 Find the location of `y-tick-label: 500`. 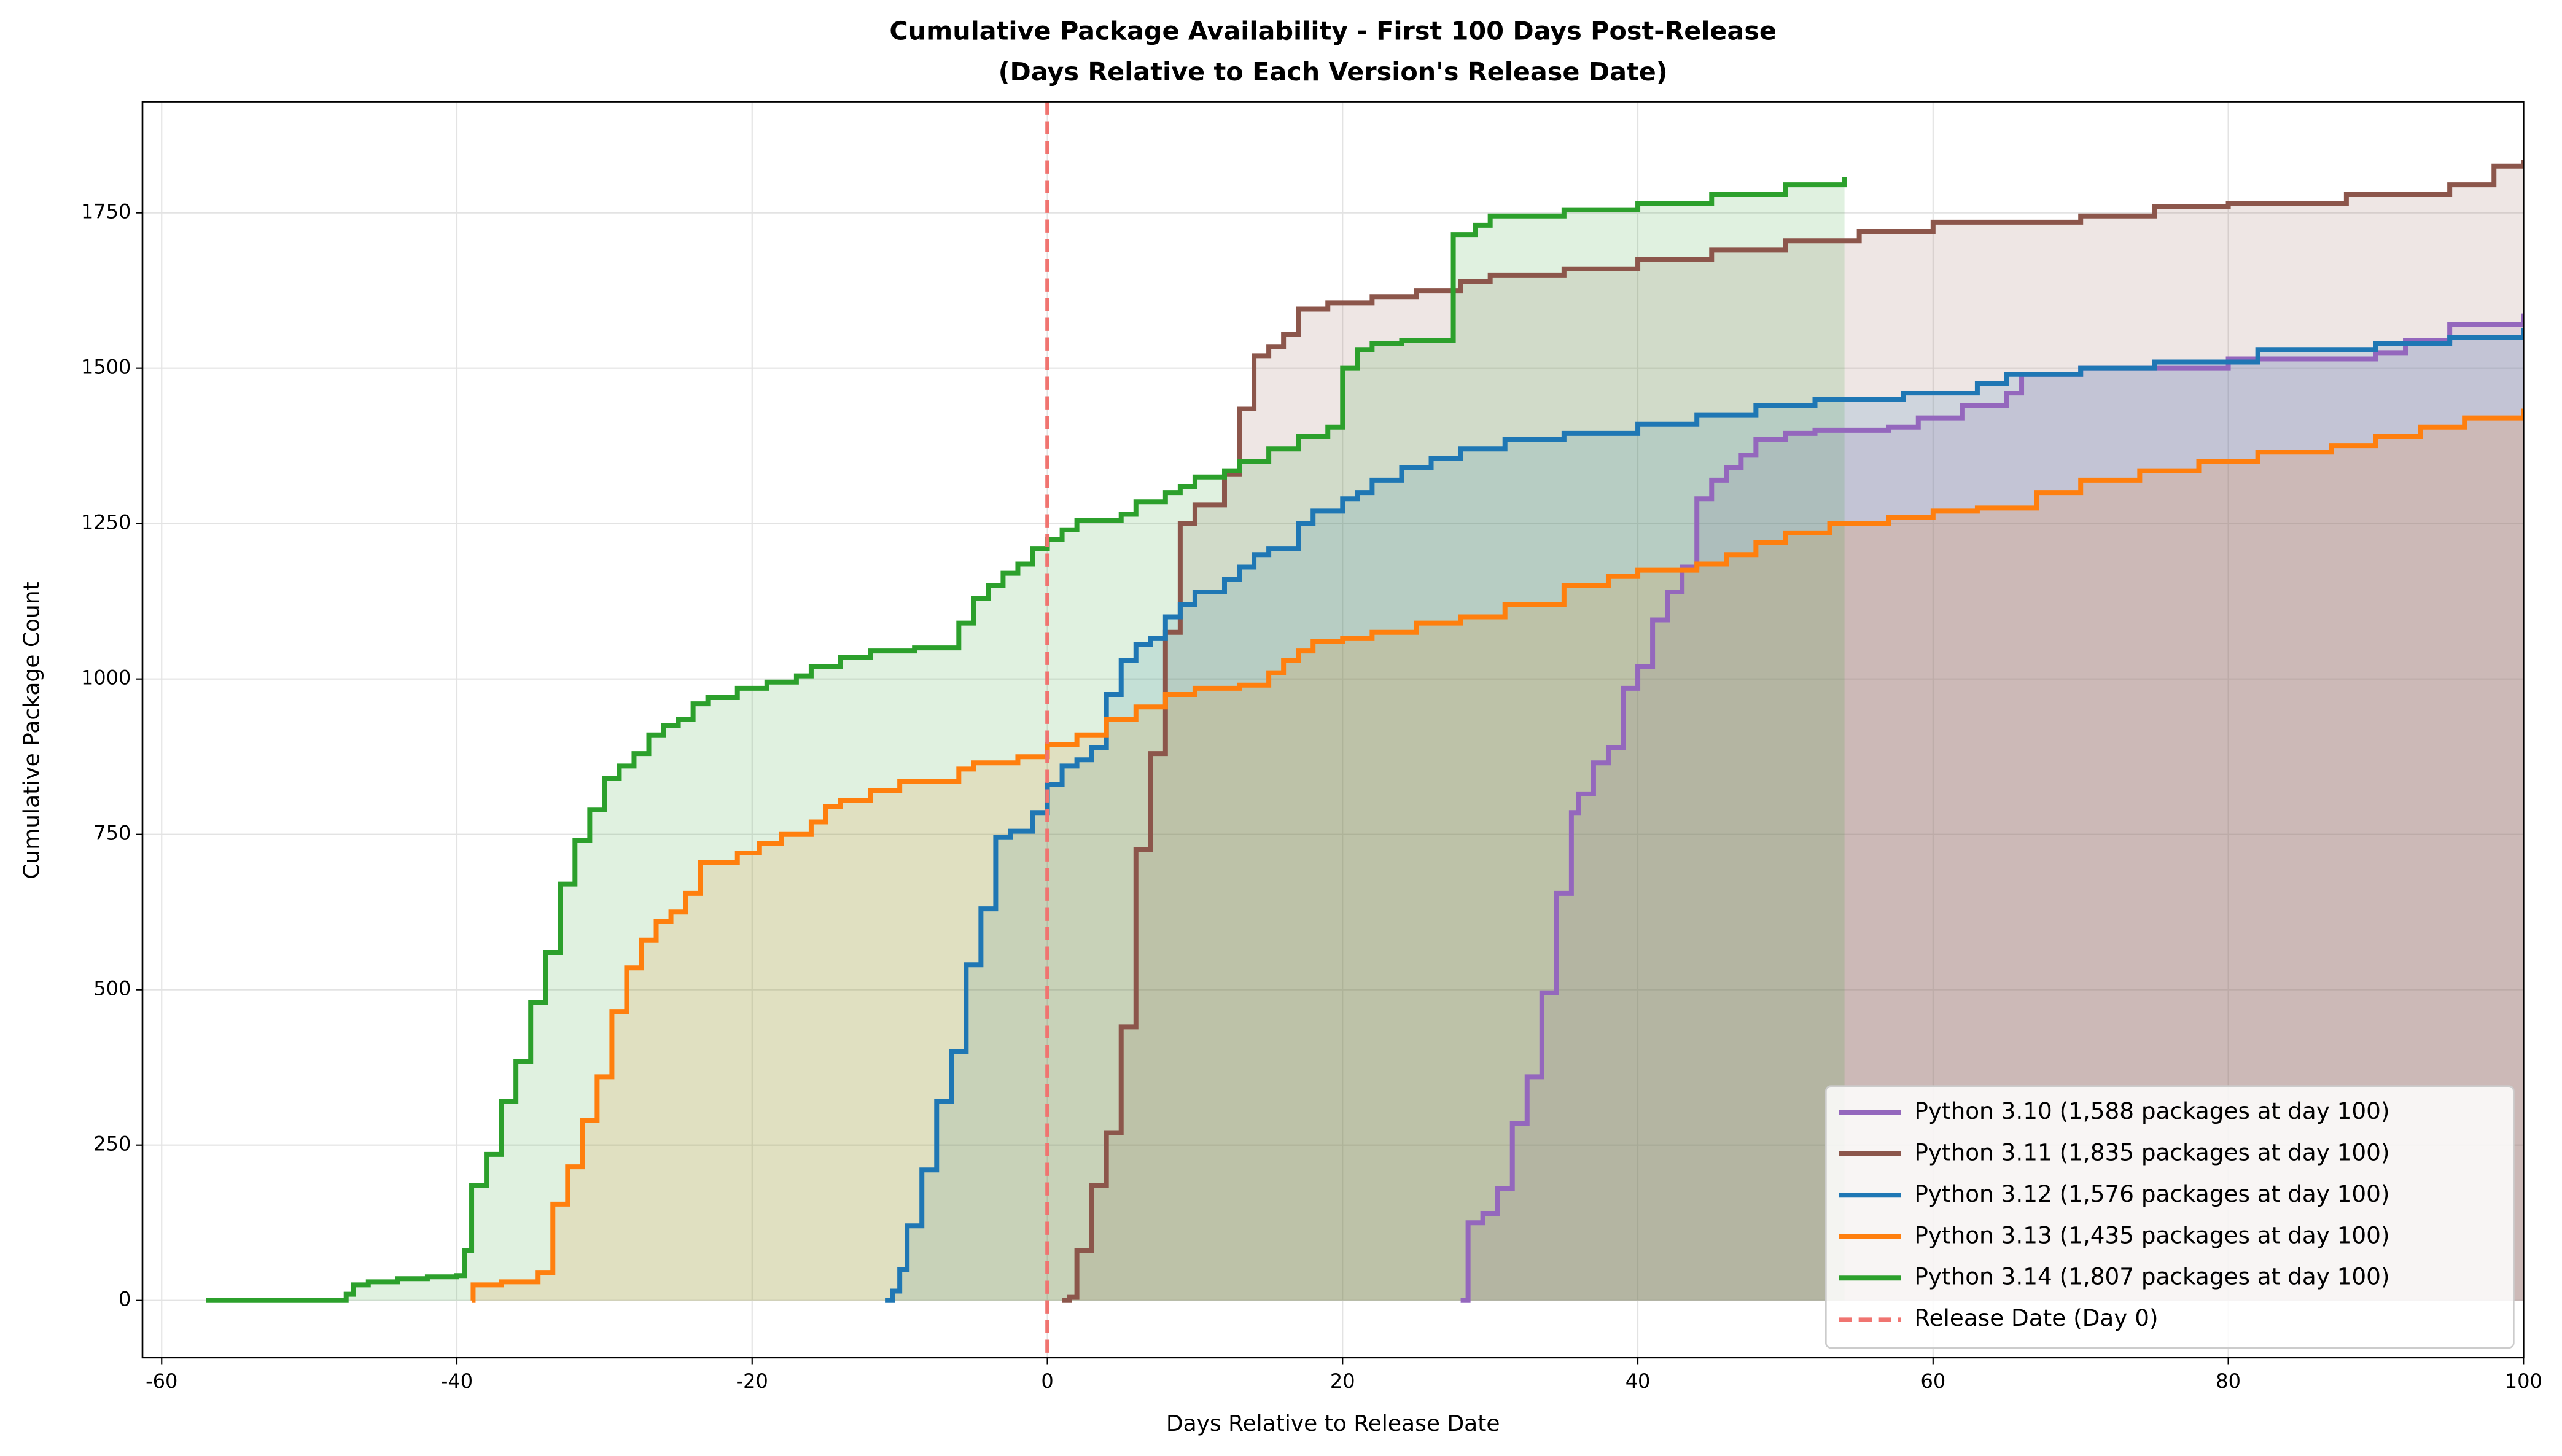

y-tick-label: 500 is located at coordinates (112, 988).